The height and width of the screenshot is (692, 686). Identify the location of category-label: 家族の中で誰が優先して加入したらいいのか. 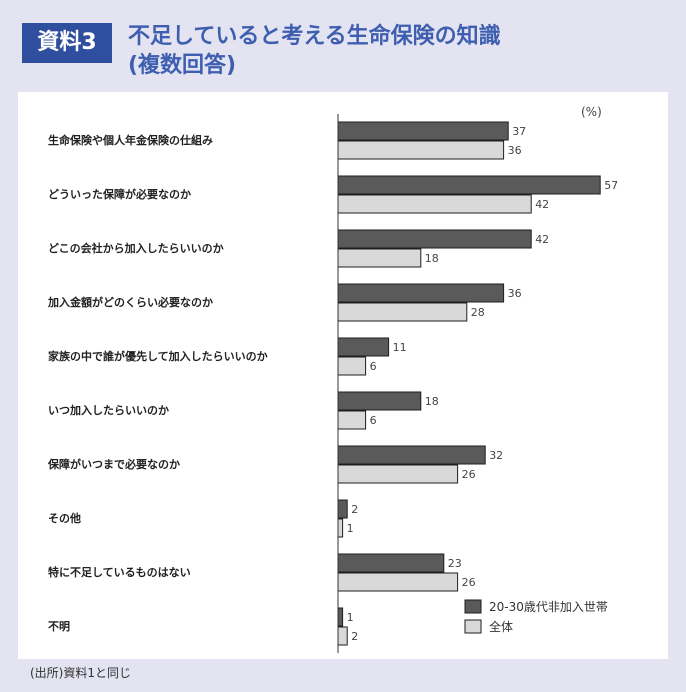
(158, 356).